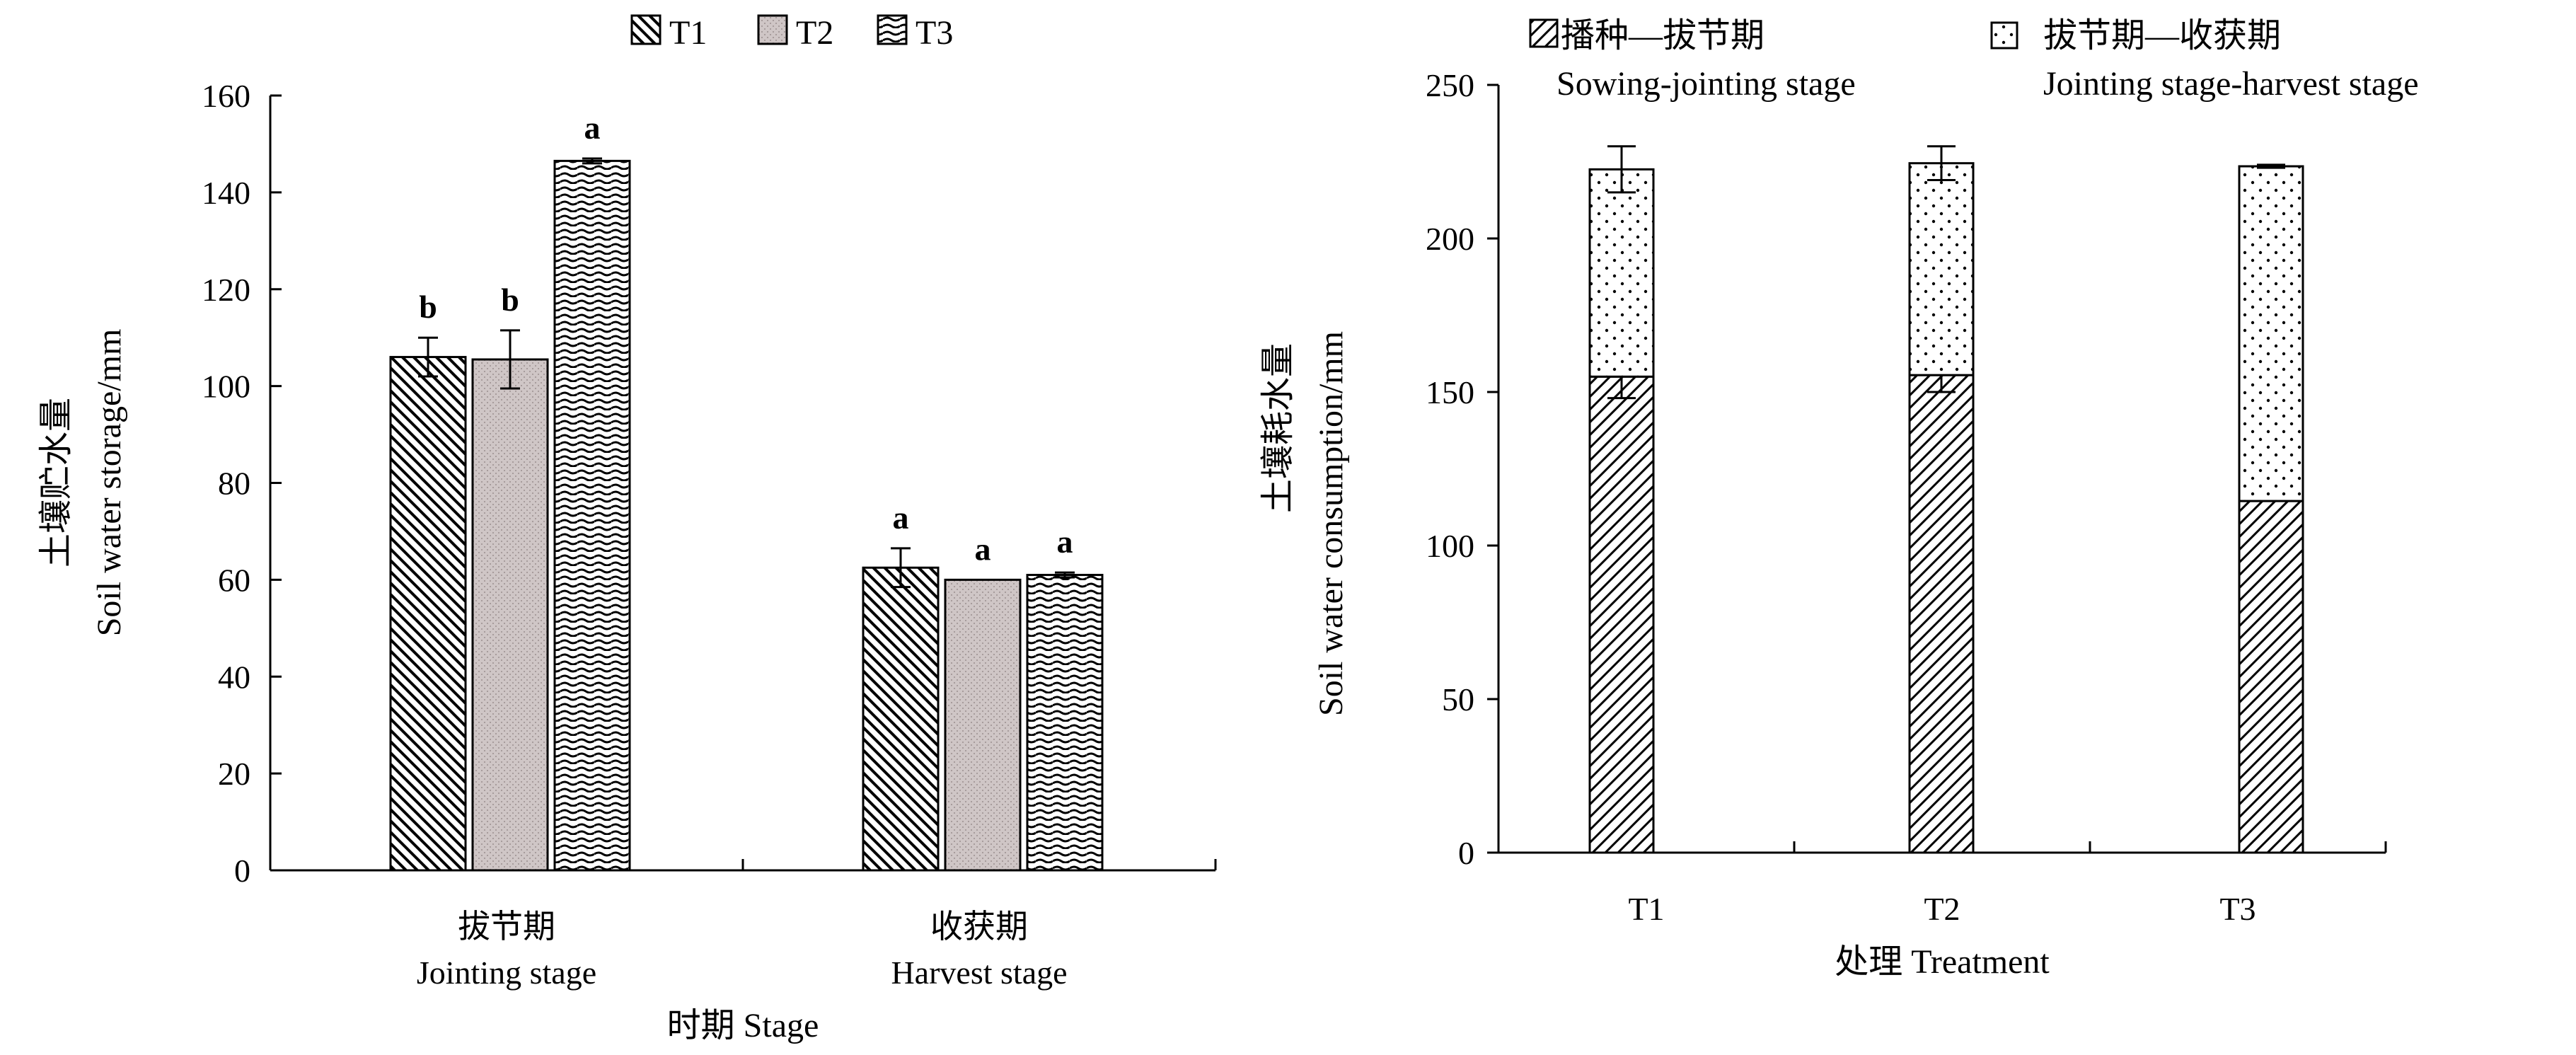 The width and height of the screenshot is (2576, 1055). What do you see at coordinates (791, 33) in the screenshot?
I see `legend: T1 T2 T3` at bounding box center [791, 33].